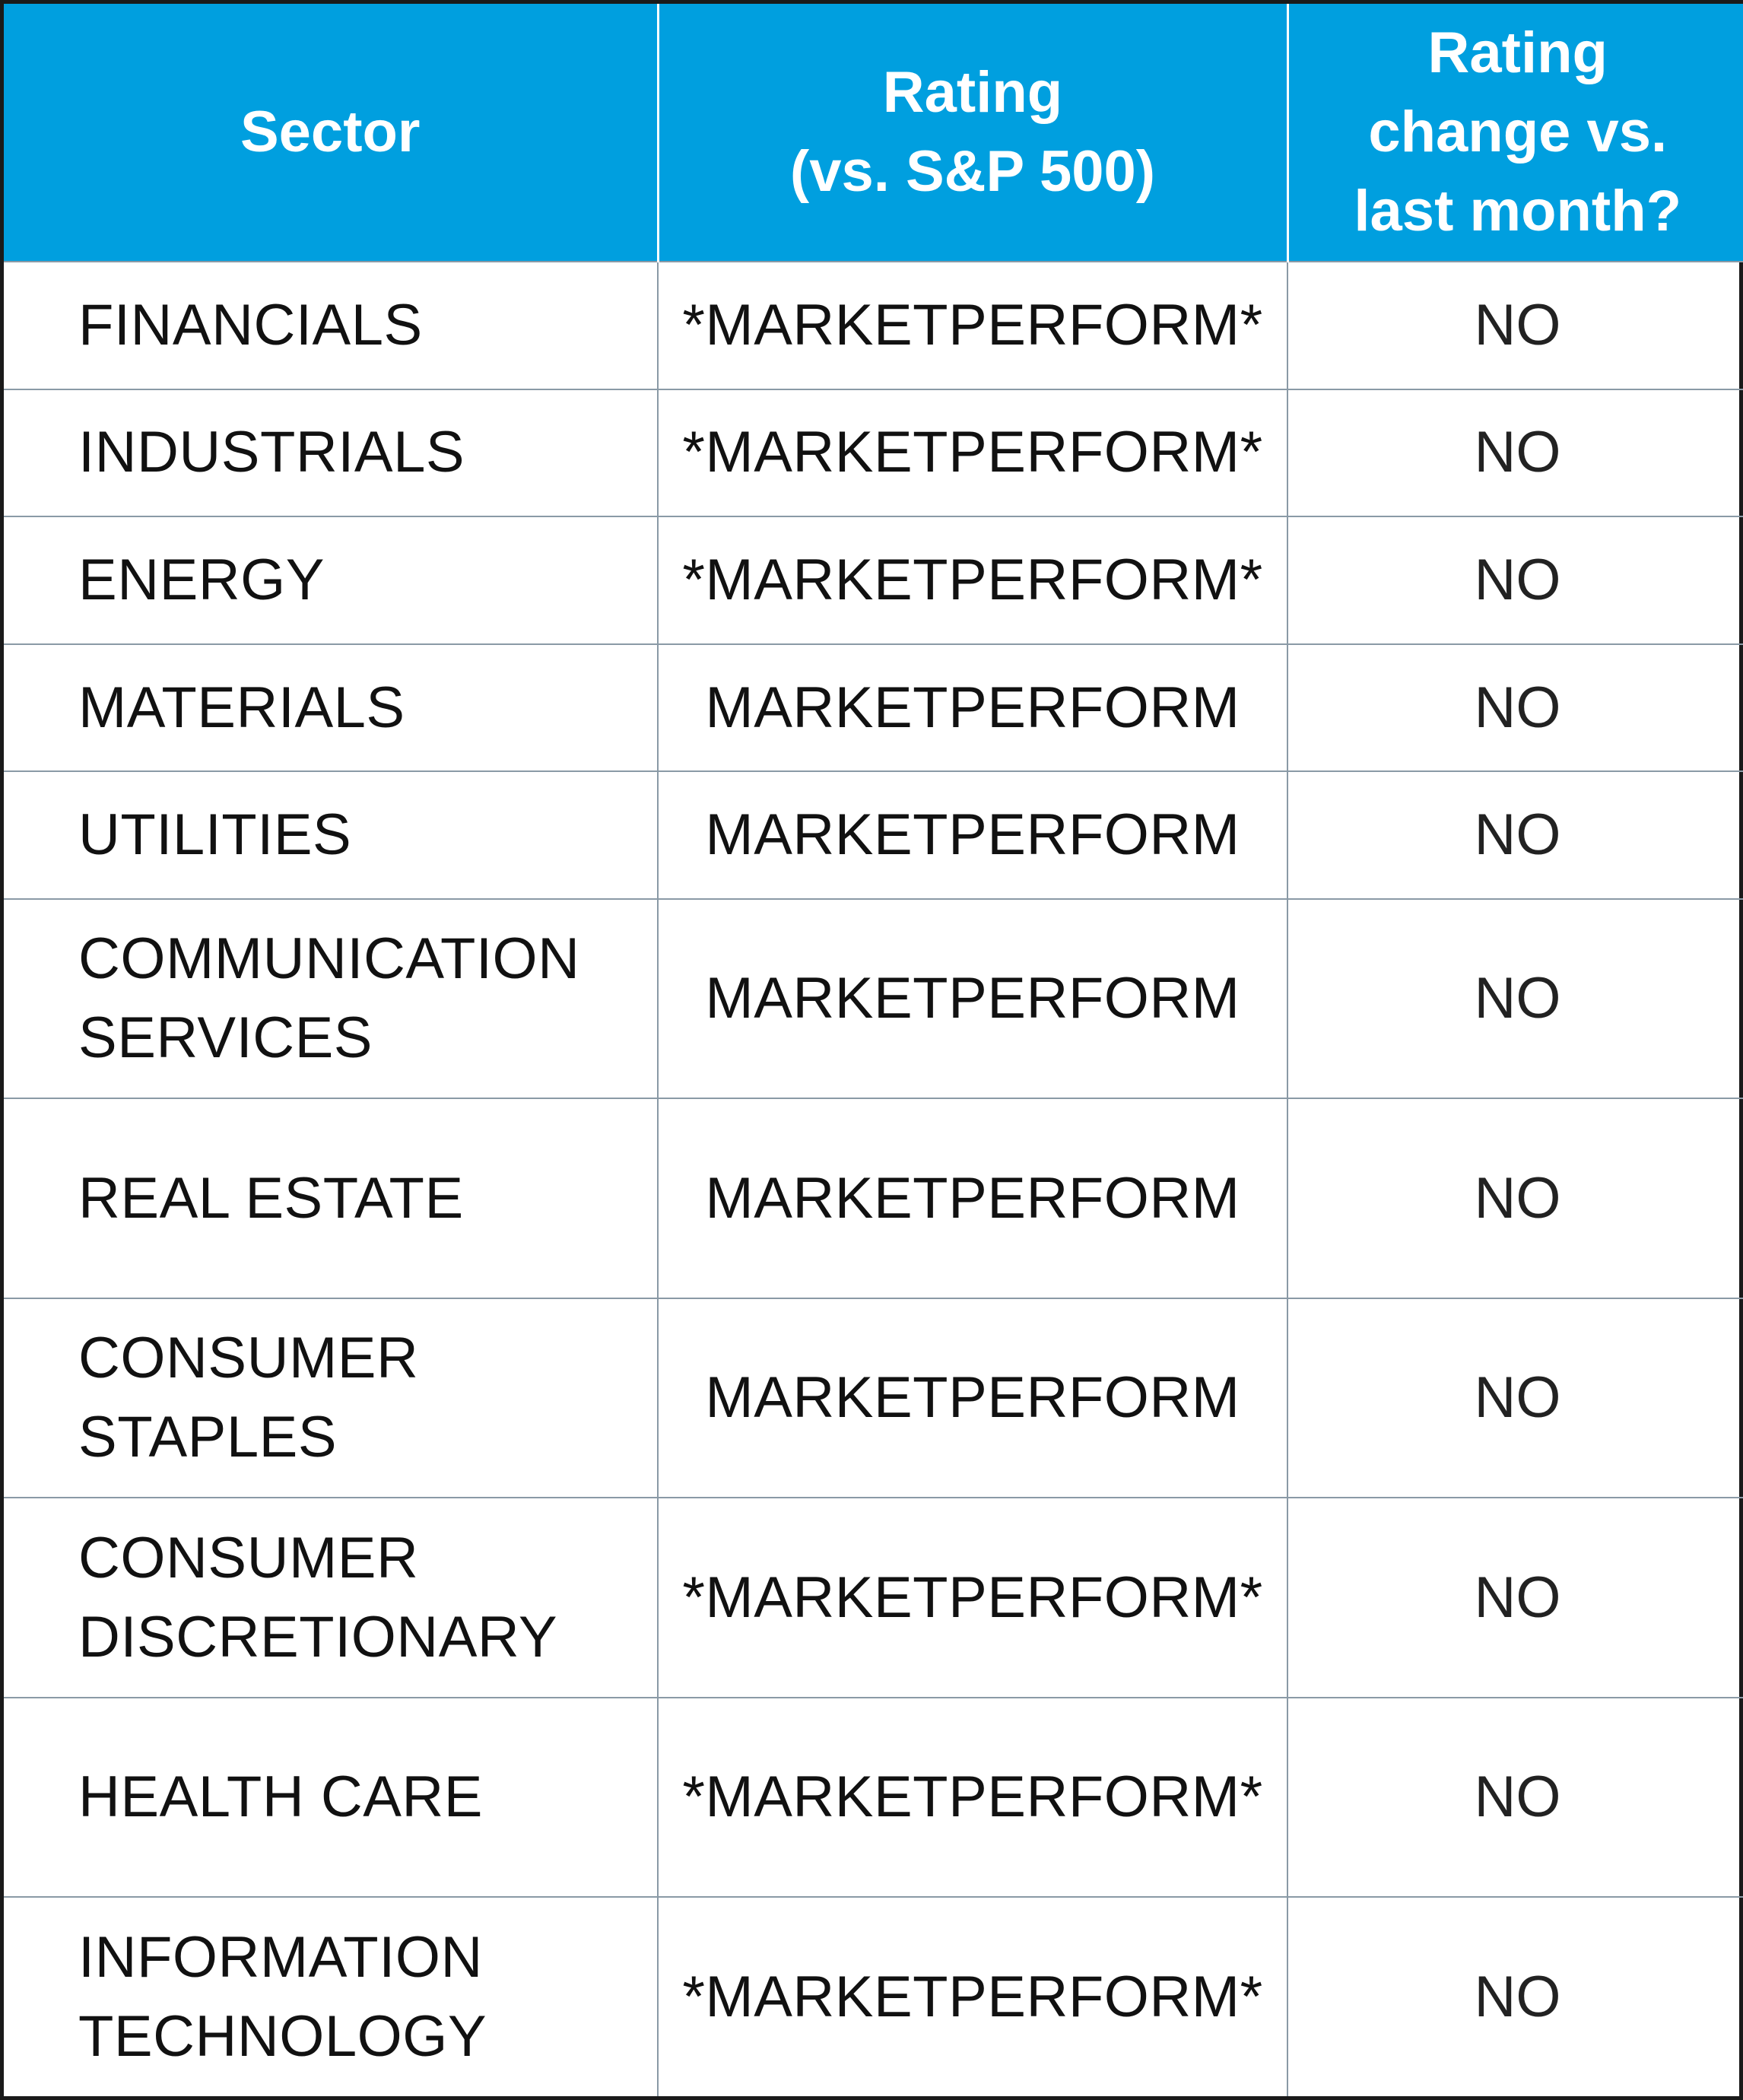 This screenshot has height=2100, width=1743. What do you see at coordinates (971, 133) in the screenshot?
I see `header-rating: Rating (vs. S&P 500)` at bounding box center [971, 133].